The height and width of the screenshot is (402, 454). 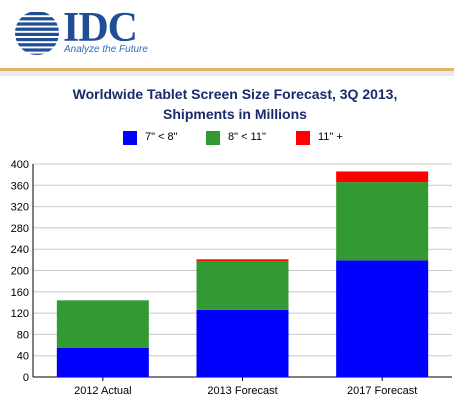 What do you see at coordinates (26, 378) in the screenshot?
I see `y-tick-label: 0` at bounding box center [26, 378].